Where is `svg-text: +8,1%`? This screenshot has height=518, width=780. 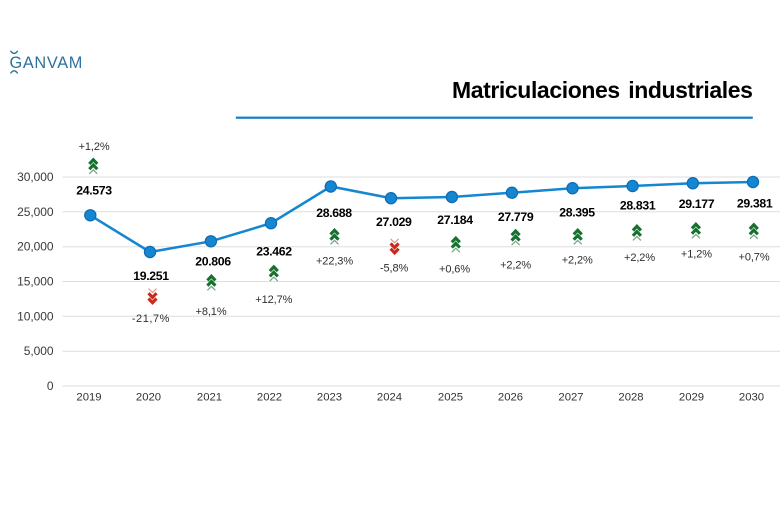 svg-text: +8,1% is located at coordinates (211, 312).